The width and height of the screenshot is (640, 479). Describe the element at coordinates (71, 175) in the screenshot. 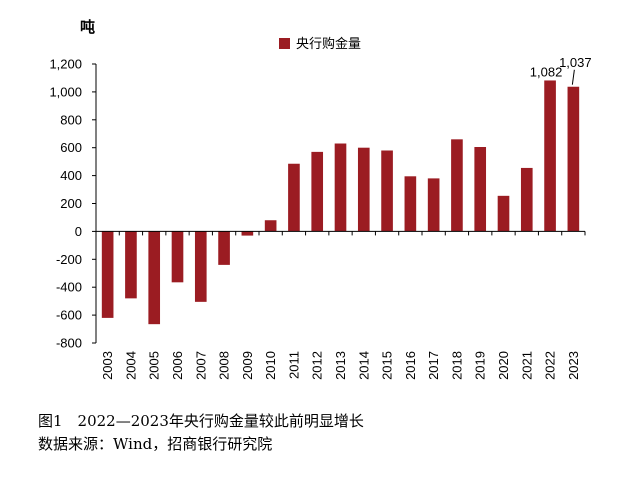

I see `y-tick-label: 400` at that location.